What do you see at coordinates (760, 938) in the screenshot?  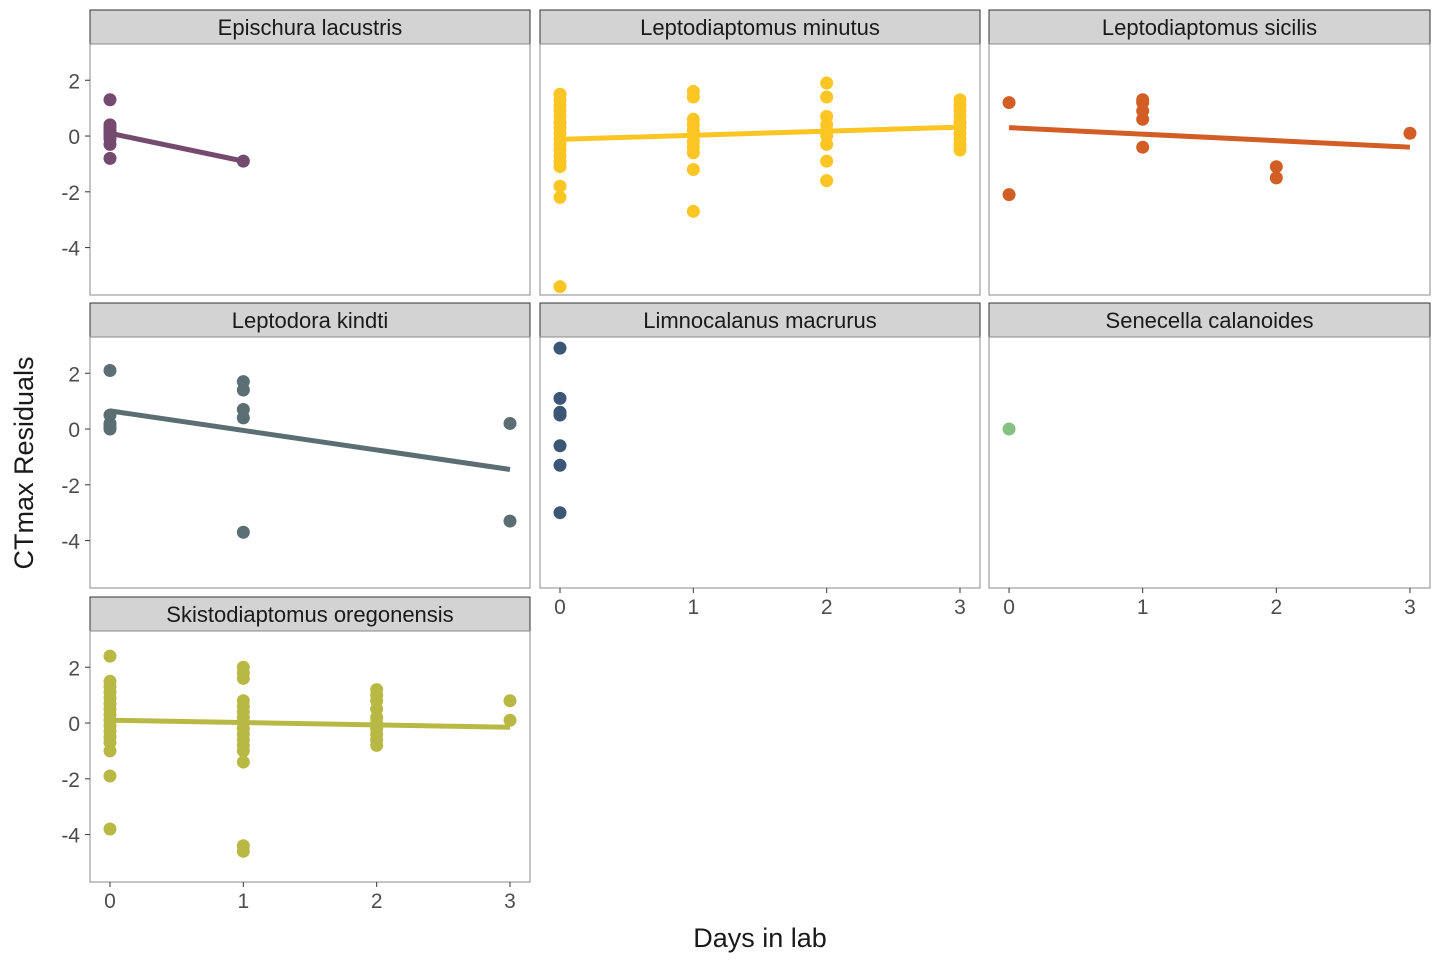 I see `x-axis-label: Days in lab` at bounding box center [760, 938].